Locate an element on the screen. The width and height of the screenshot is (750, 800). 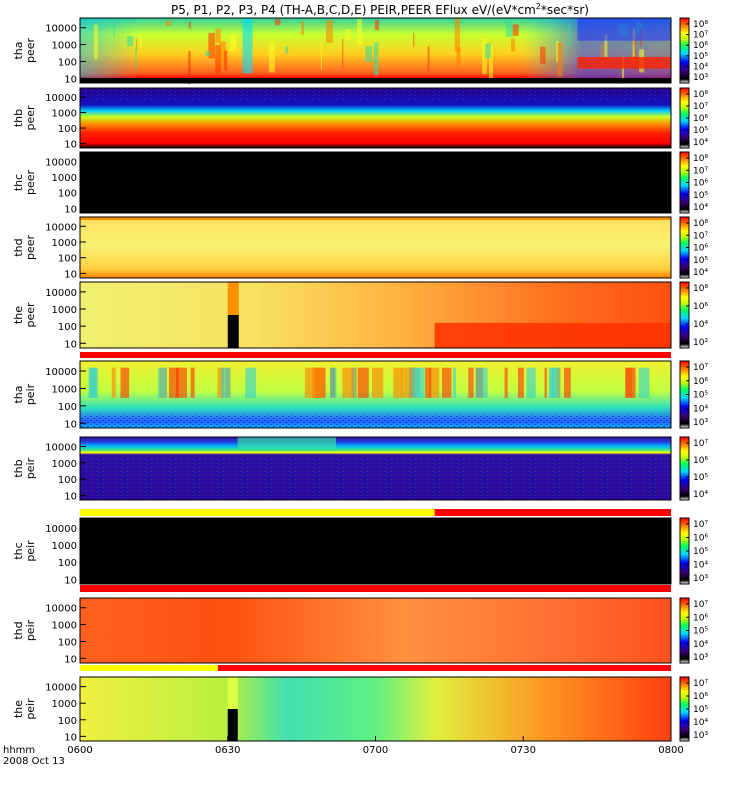
panel-the-peir: 10000 1000 100 10 the peir 10⁷ 10⁶ 10⁵ 10⁴ 10³ is located at coordinates (360, 709).